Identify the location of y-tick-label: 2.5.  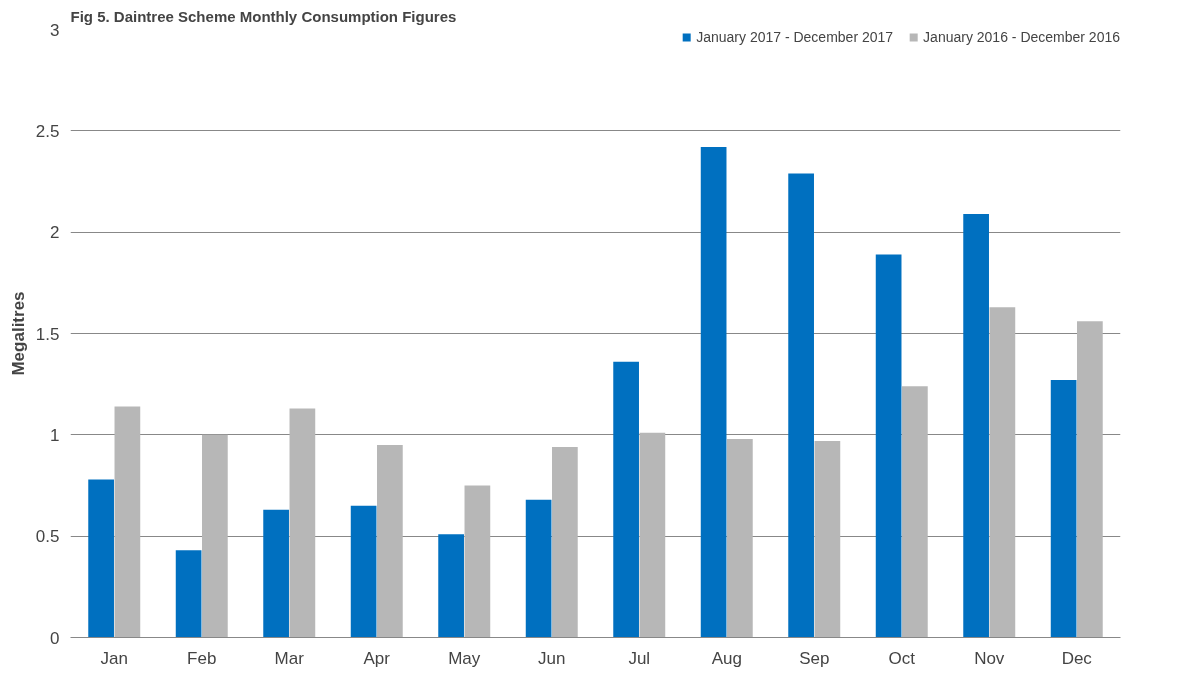
(47, 131).